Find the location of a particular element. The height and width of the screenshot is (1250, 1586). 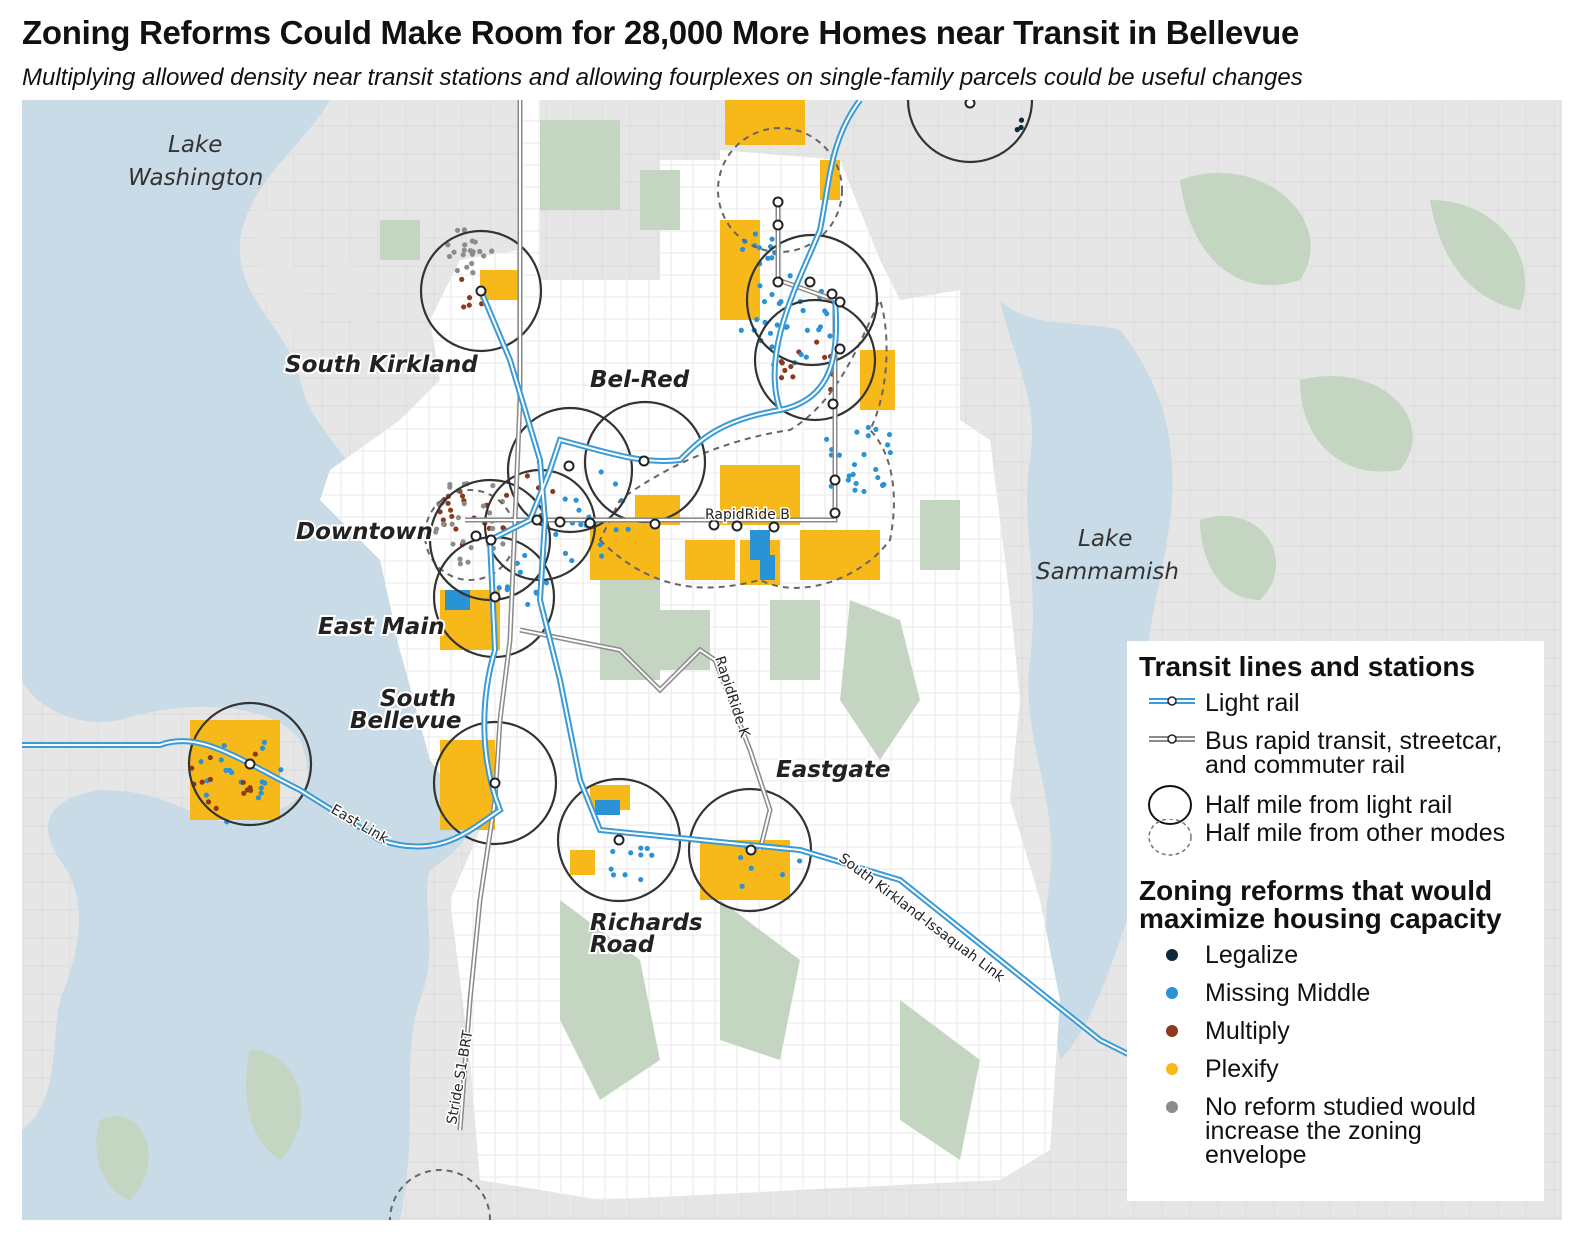

south-kirkland-label: South Kirkland is located at coordinates (381, 365).